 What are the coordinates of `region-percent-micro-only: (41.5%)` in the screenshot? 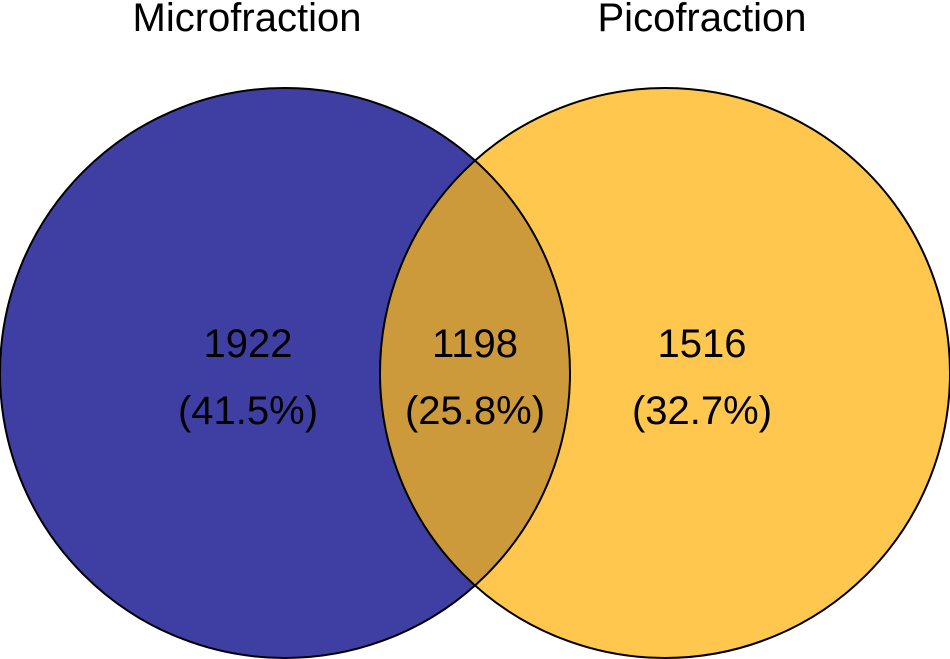 It's located at (248, 411).